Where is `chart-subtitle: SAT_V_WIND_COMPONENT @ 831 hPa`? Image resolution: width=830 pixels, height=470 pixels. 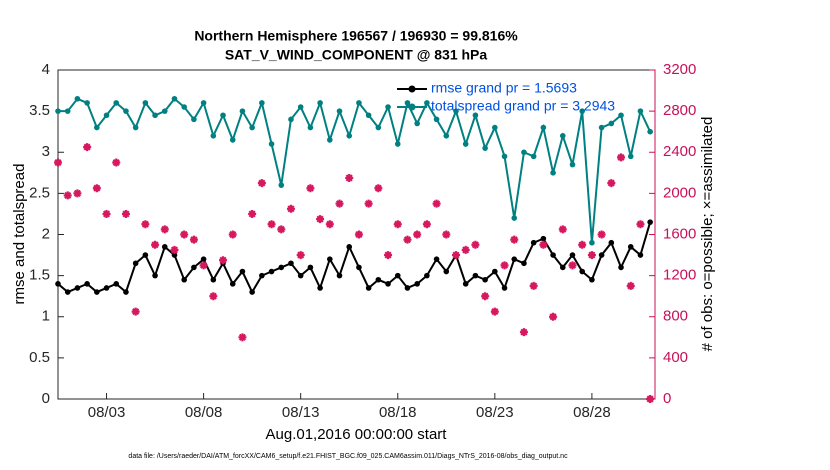
chart-subtitle: SAT_V_WIND_COMPONENT @ 831 hPa is located at coordinates (356, 55).